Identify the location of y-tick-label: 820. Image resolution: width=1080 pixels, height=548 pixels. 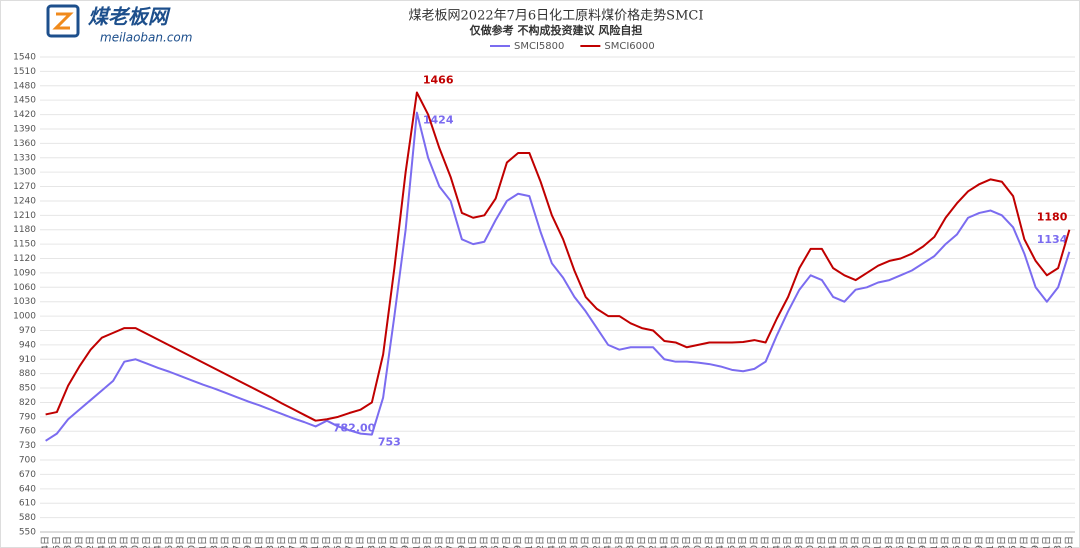
(27, 403).